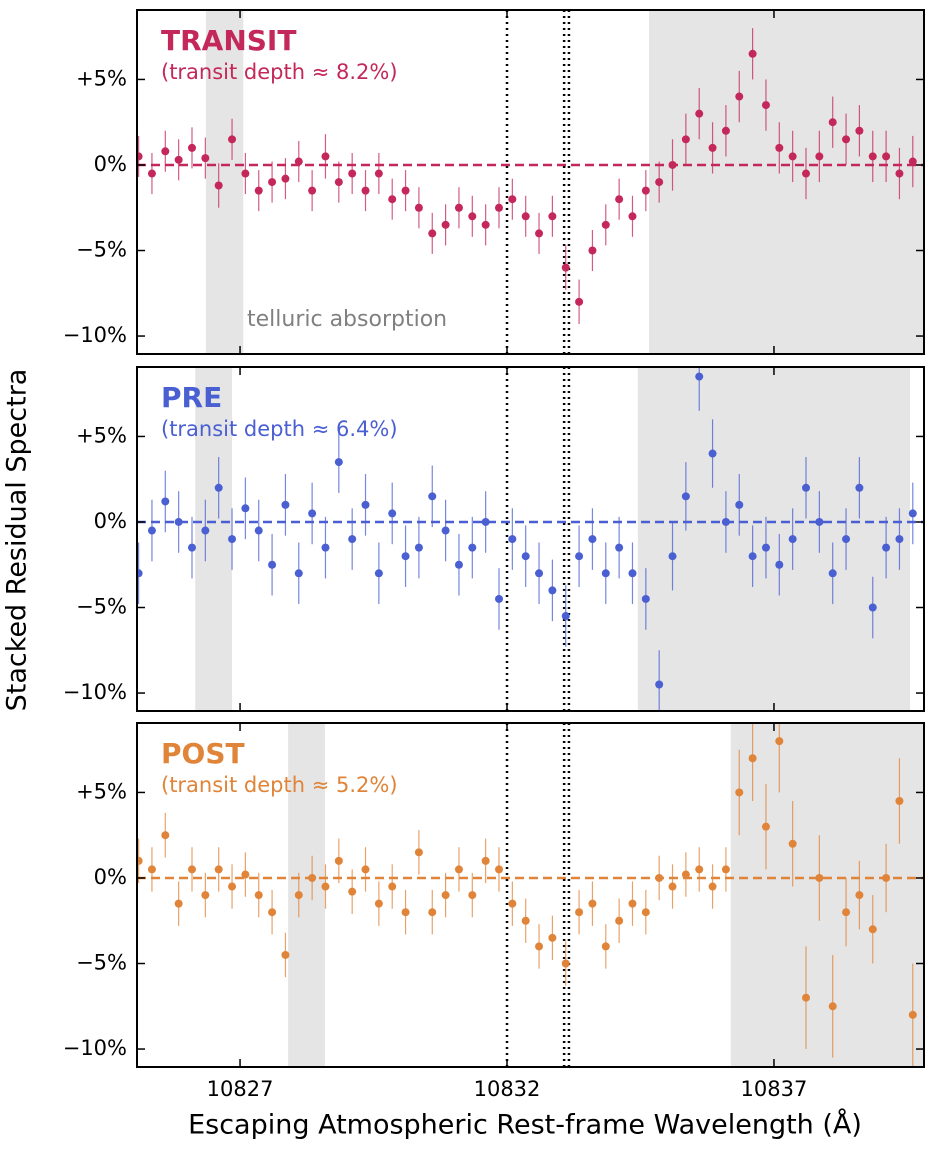 The height and width of the screenshot is (1152, 936). Describe the element at coordinates (101, 963) in the screenshot. I see `y-tick-label: −5%` at that location.